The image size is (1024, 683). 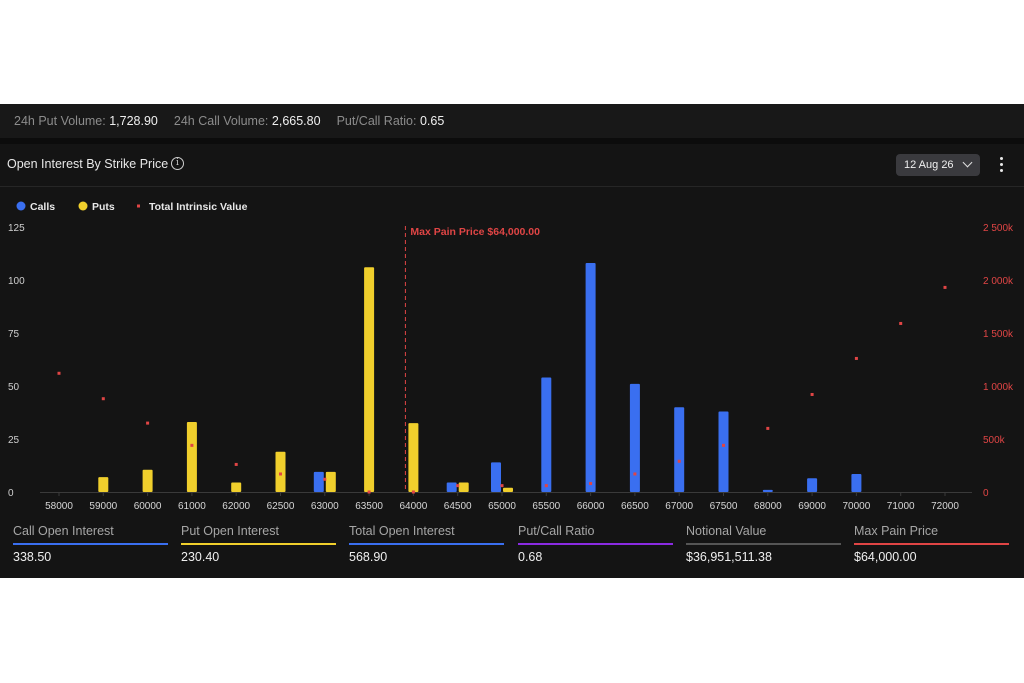 I want to click on metric-value: $64,000.00, so click(x=885, y=557).